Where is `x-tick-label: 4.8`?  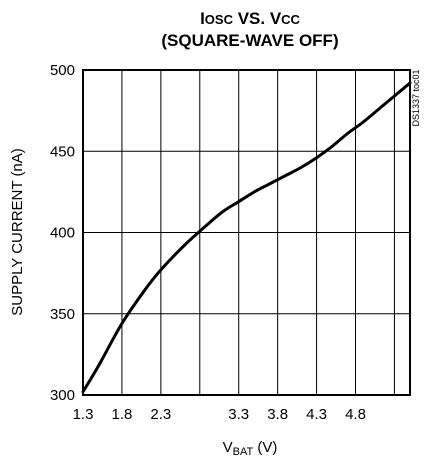
x-tick-label: 4.8 is located at coordinates (355, 414).